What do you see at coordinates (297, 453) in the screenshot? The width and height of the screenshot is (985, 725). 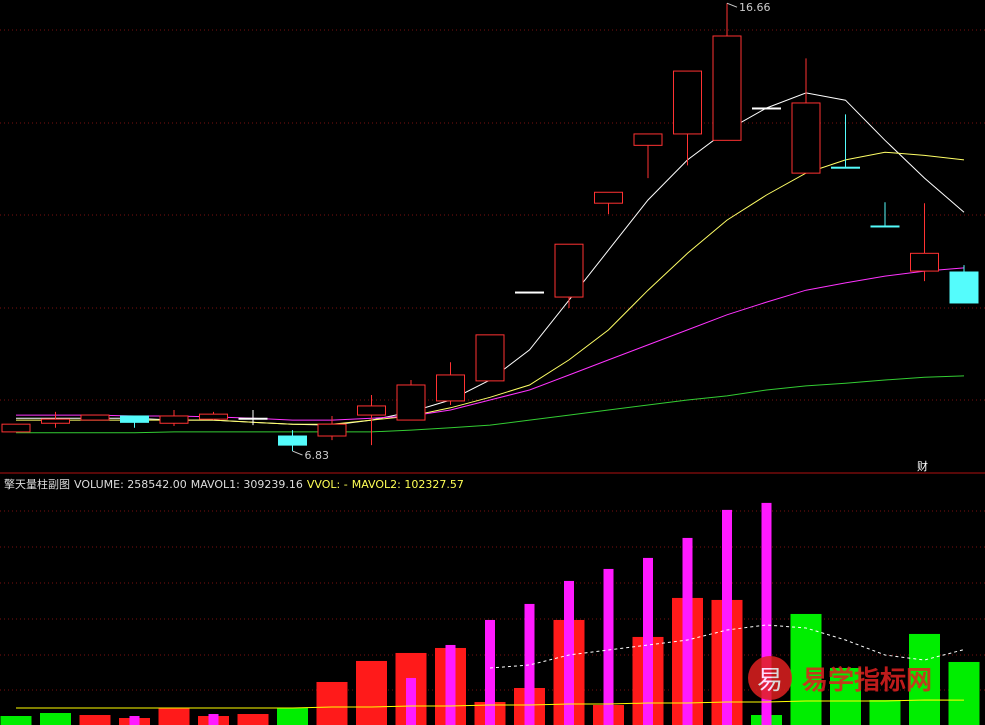 I see `min-pointer` at bounding box center [297, 453].